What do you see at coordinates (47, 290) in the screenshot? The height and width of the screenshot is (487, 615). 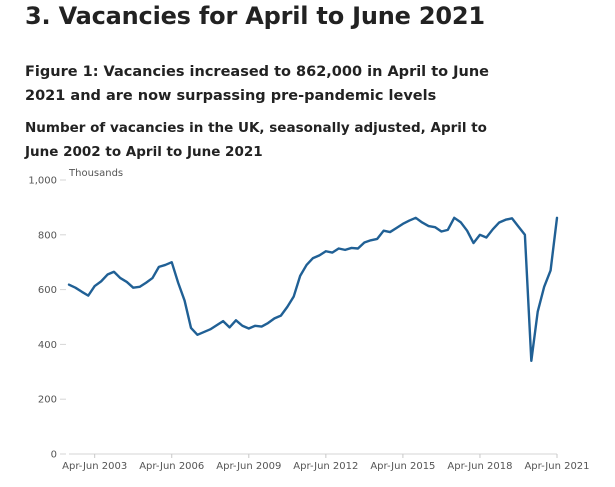 I see `y-tick-label: 600` at bounding box center [47, 290].